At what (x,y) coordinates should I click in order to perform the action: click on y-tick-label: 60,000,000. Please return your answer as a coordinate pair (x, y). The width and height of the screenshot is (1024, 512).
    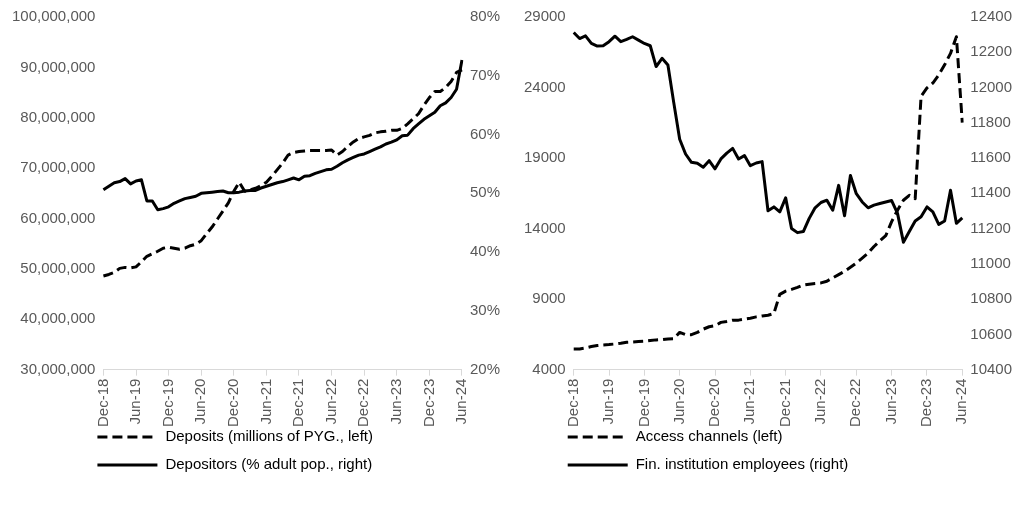
    Looking at the image, I should click on (58, 217).